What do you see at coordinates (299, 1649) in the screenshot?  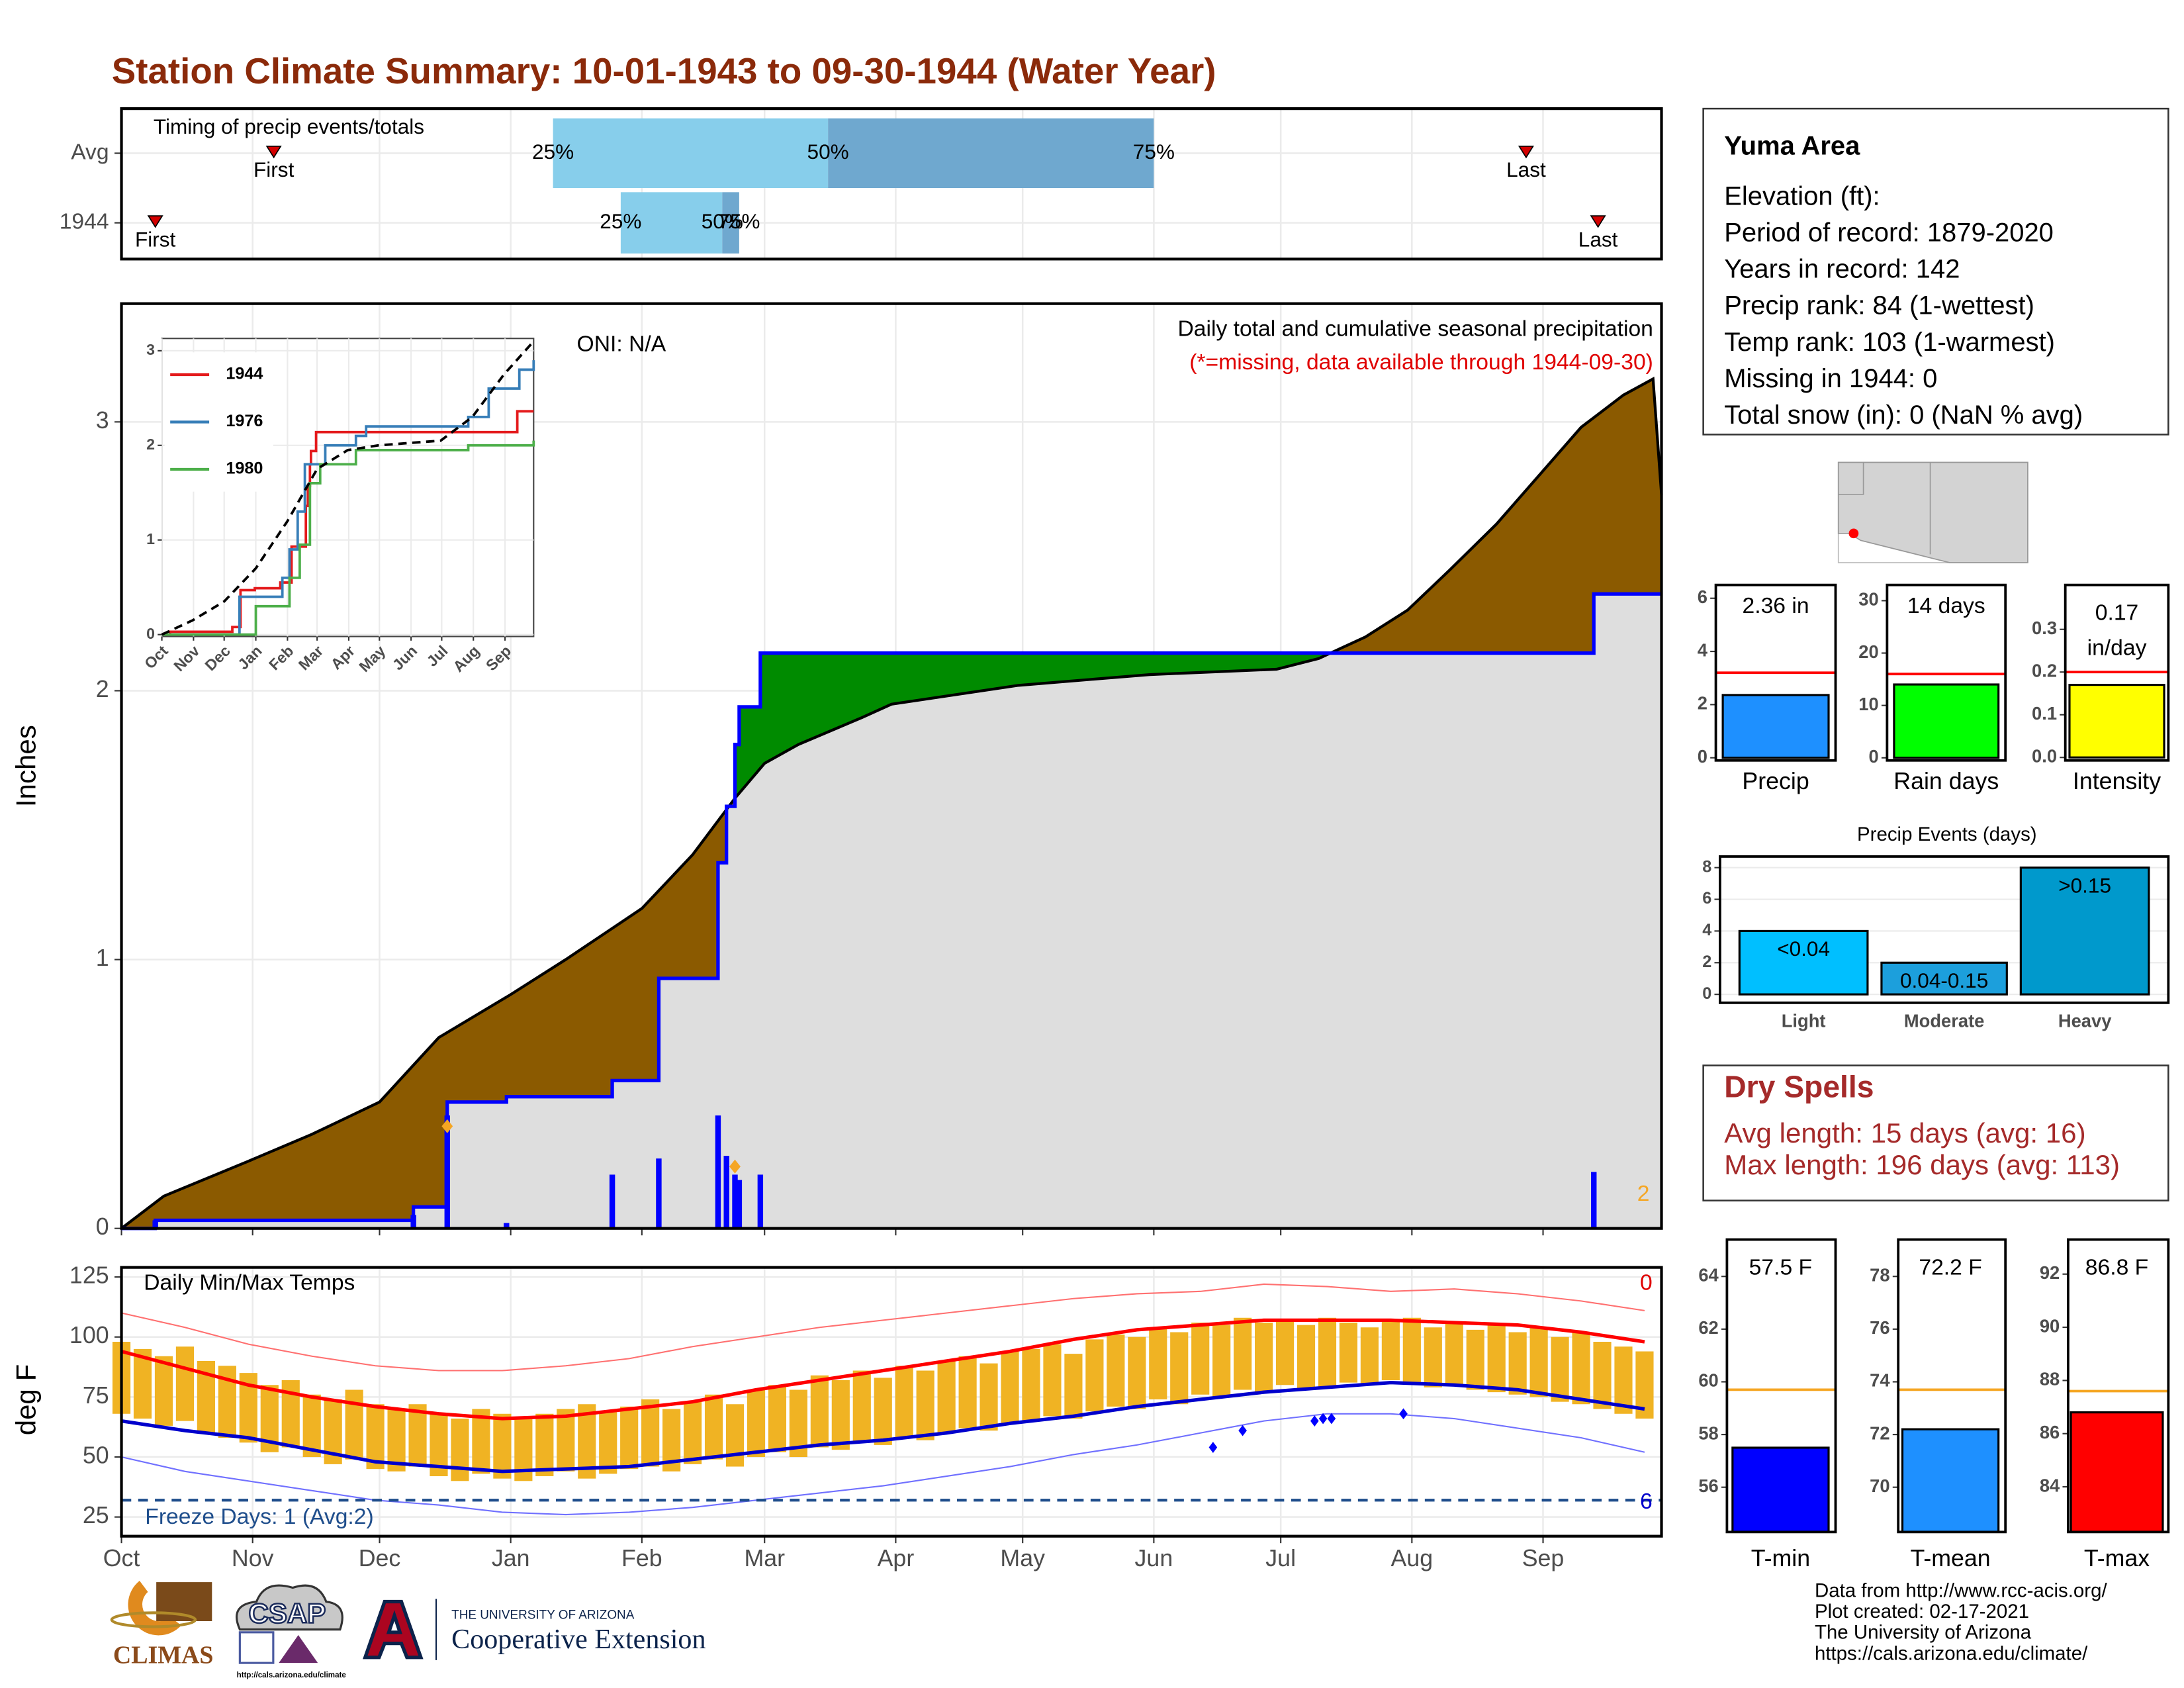 I see `csap-mark` at bounding box center [299, 1649].